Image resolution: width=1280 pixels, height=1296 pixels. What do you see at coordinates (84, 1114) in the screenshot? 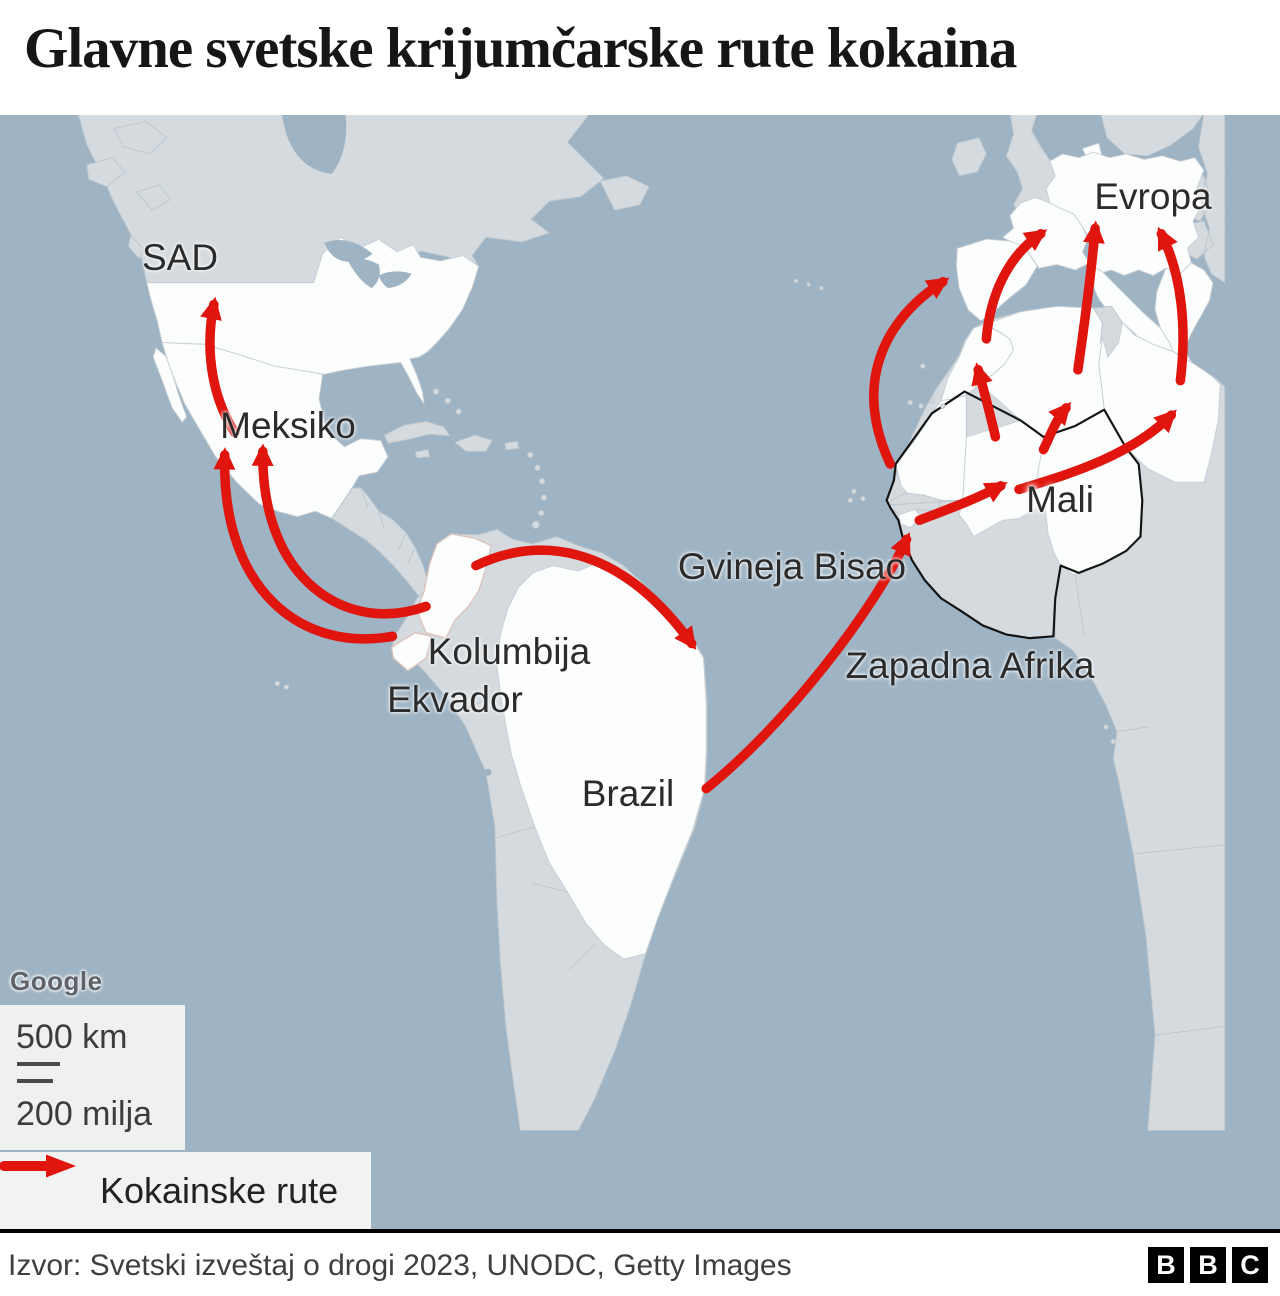
I see `scale-miles-label: 200 milja` at bounding box center [84, 1114].